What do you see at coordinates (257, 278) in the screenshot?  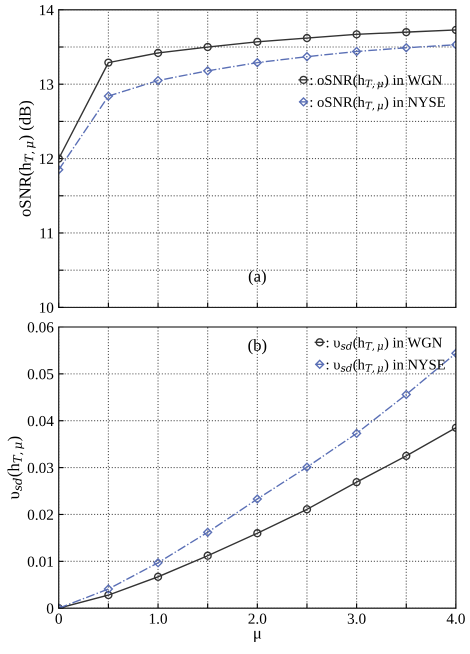 I see `annotation: (a)` at bounding box center [257, 278].